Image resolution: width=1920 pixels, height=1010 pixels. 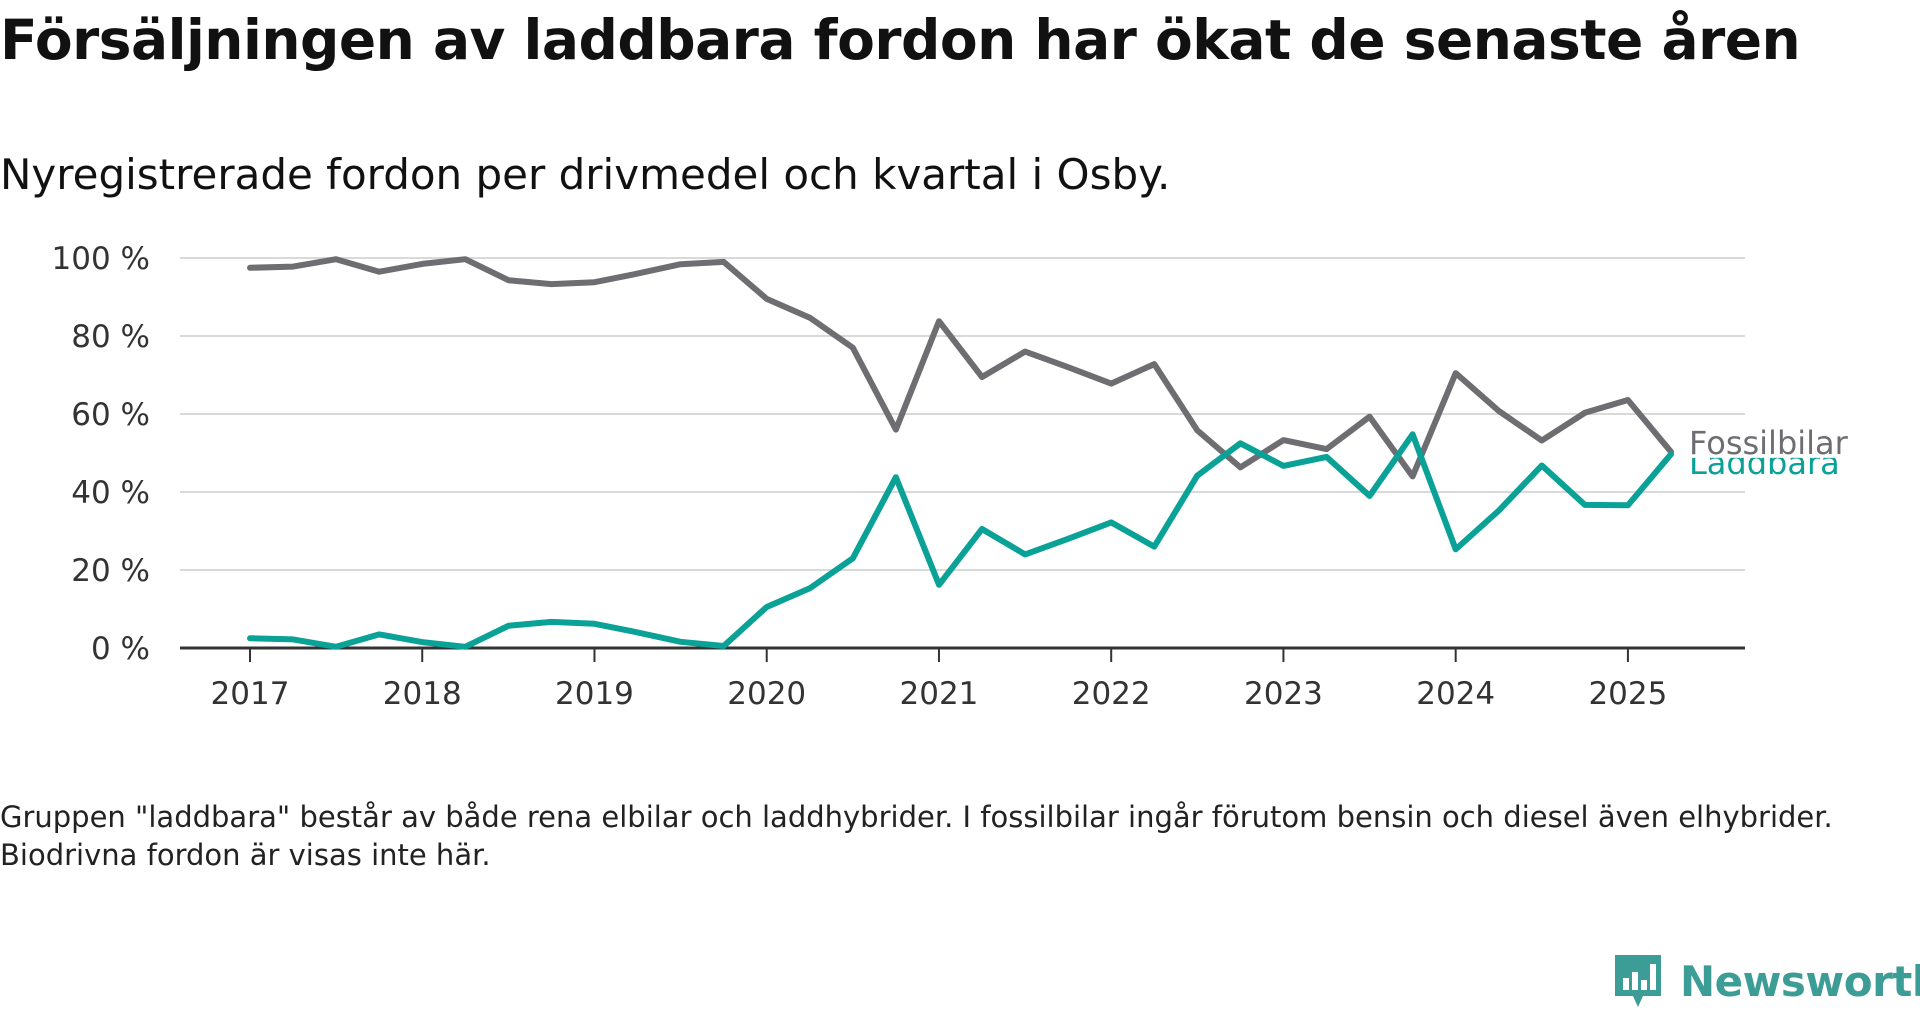 I want to click on newsworthy-logo: Newsworthy, so click(x=1766, y=981).